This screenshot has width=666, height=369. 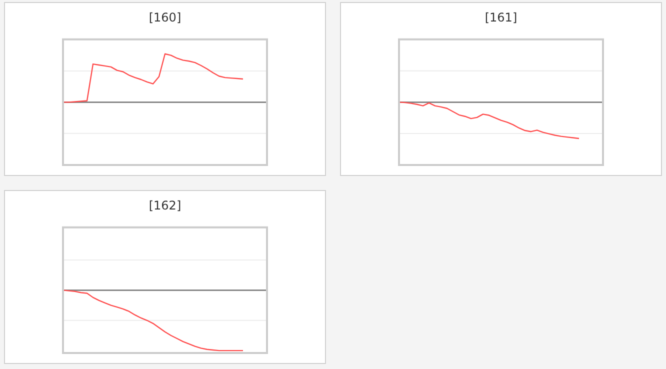 I want to click on chart-title: [161], so click(x=501, y=17).